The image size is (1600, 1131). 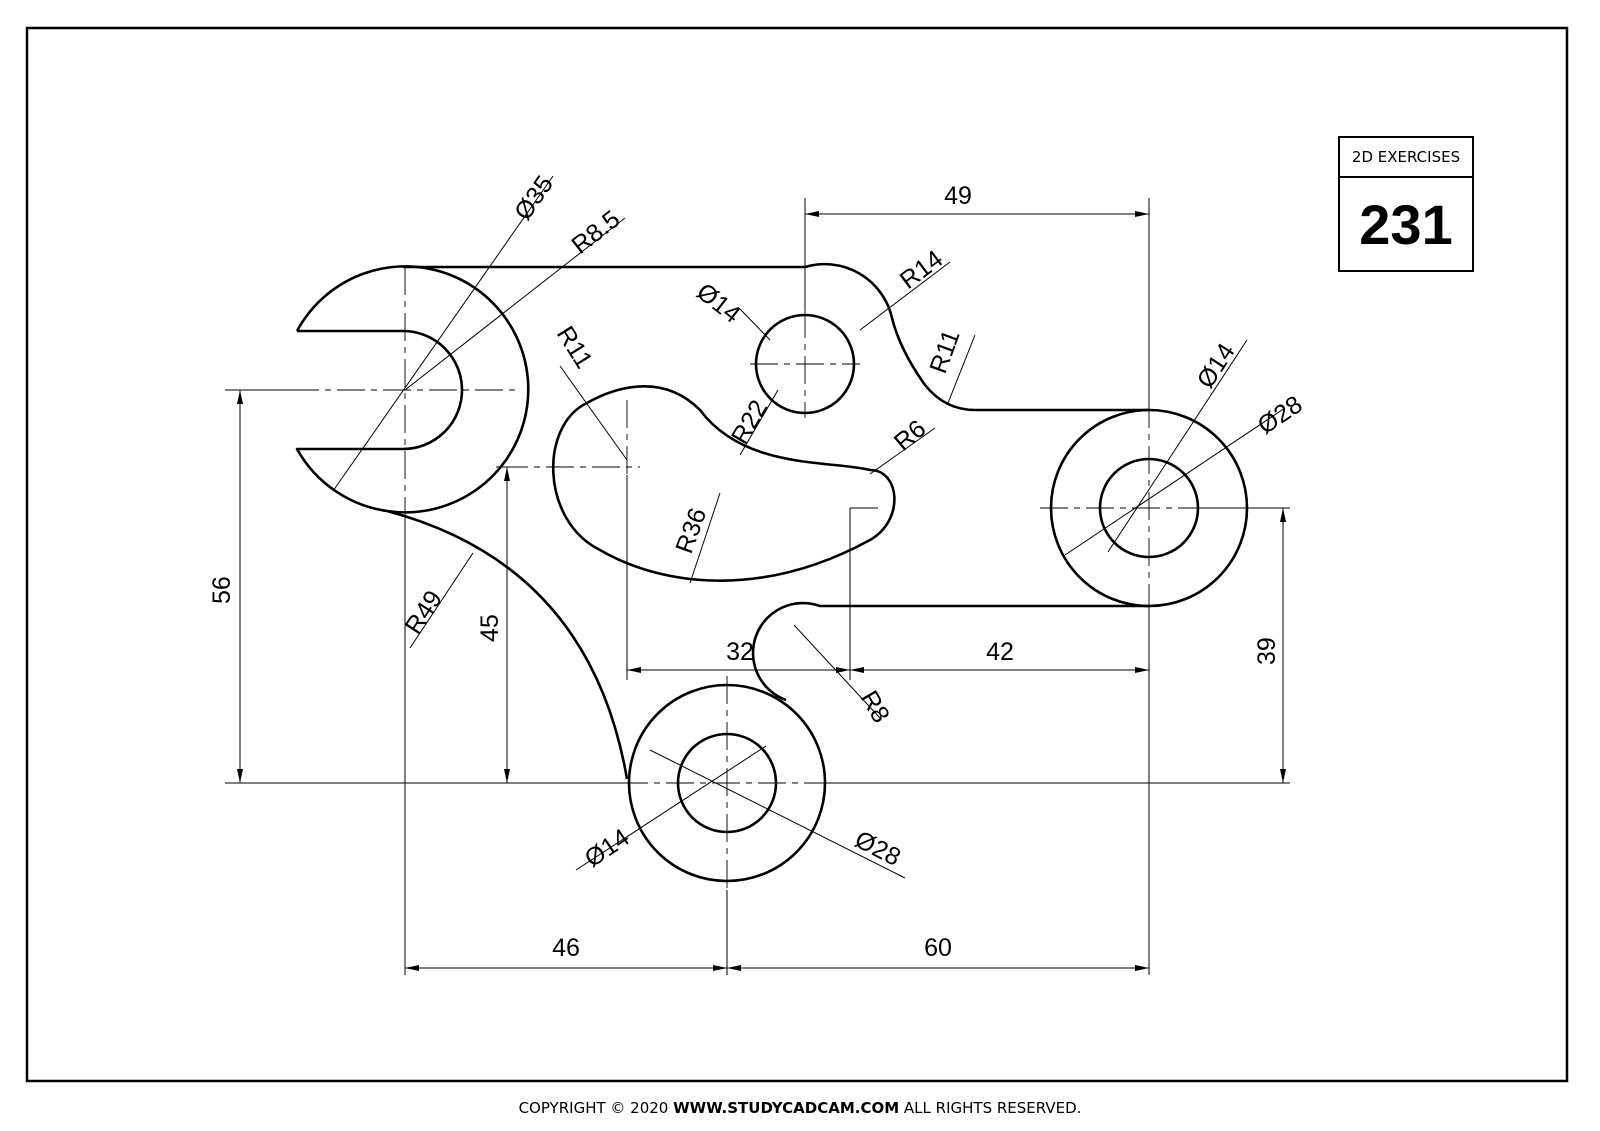 I want to click on dim-d28-right: Ø28, so click(x=1280, y=415).